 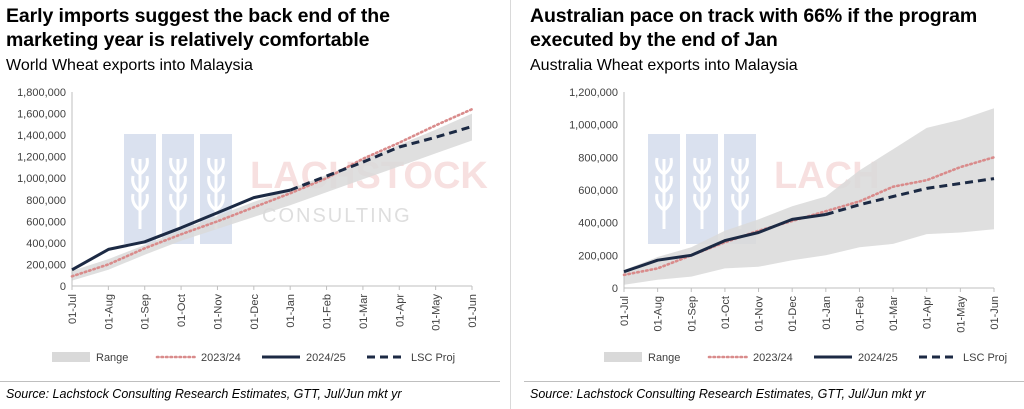 What do you see at coordinates (664, 65) in the screenshot?
I see `chart-subtitle: Australia Wheat exports into Malaysia` at bounding box center [664, 65].